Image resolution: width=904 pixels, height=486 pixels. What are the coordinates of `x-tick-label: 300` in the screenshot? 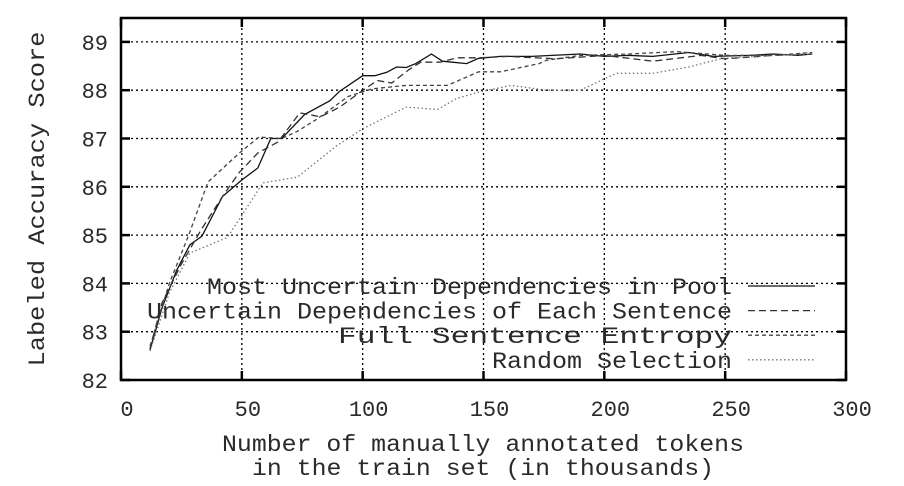 It's located at (852, 410).